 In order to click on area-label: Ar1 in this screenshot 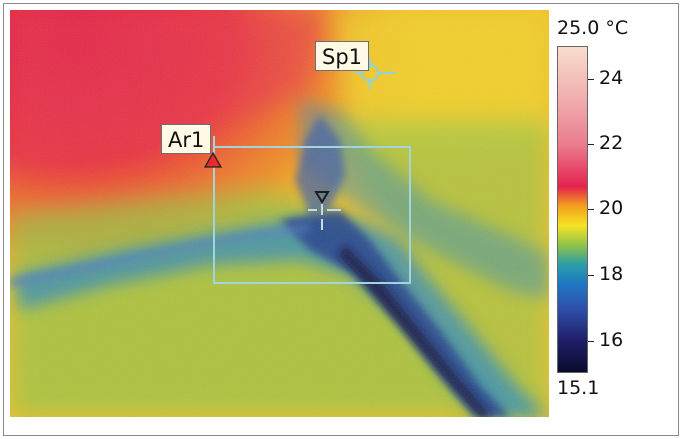, I will do `click(186, 139)`.